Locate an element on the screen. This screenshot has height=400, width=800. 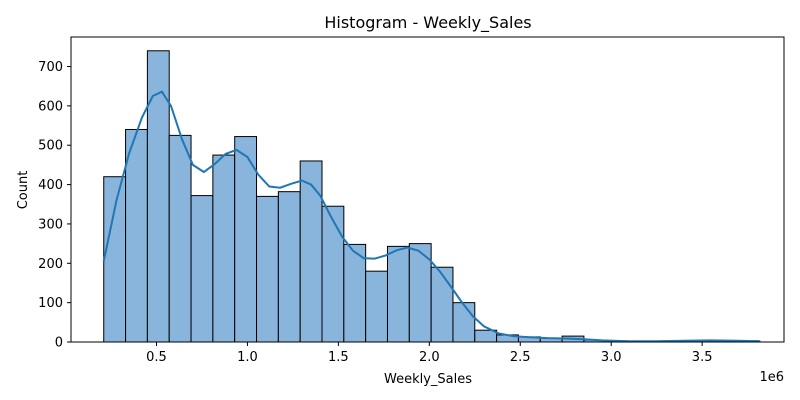
x-tick-label: 2.5 is located at coordinates (520, 357).